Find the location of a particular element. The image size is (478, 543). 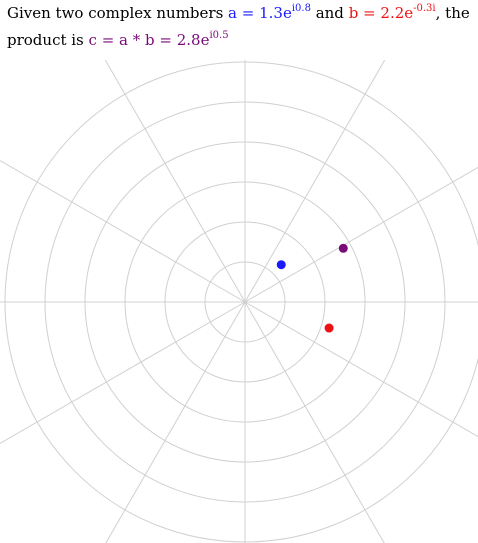

caption-and: and is located at coordinates (329, 13).